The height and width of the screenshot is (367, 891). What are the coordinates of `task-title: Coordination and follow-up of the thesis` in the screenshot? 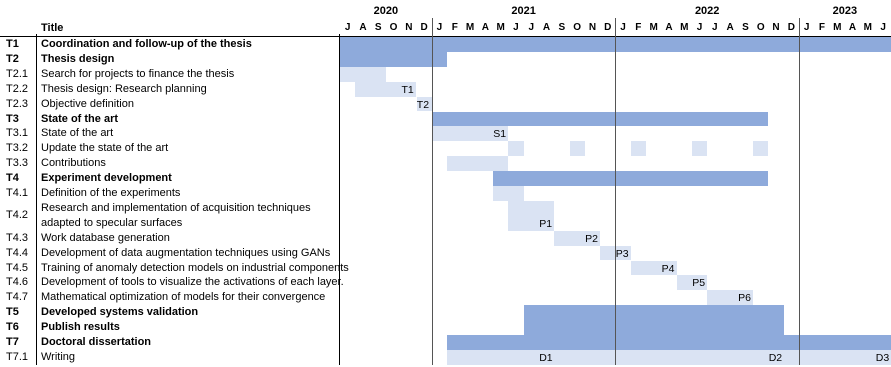 It's located at (146, 44).